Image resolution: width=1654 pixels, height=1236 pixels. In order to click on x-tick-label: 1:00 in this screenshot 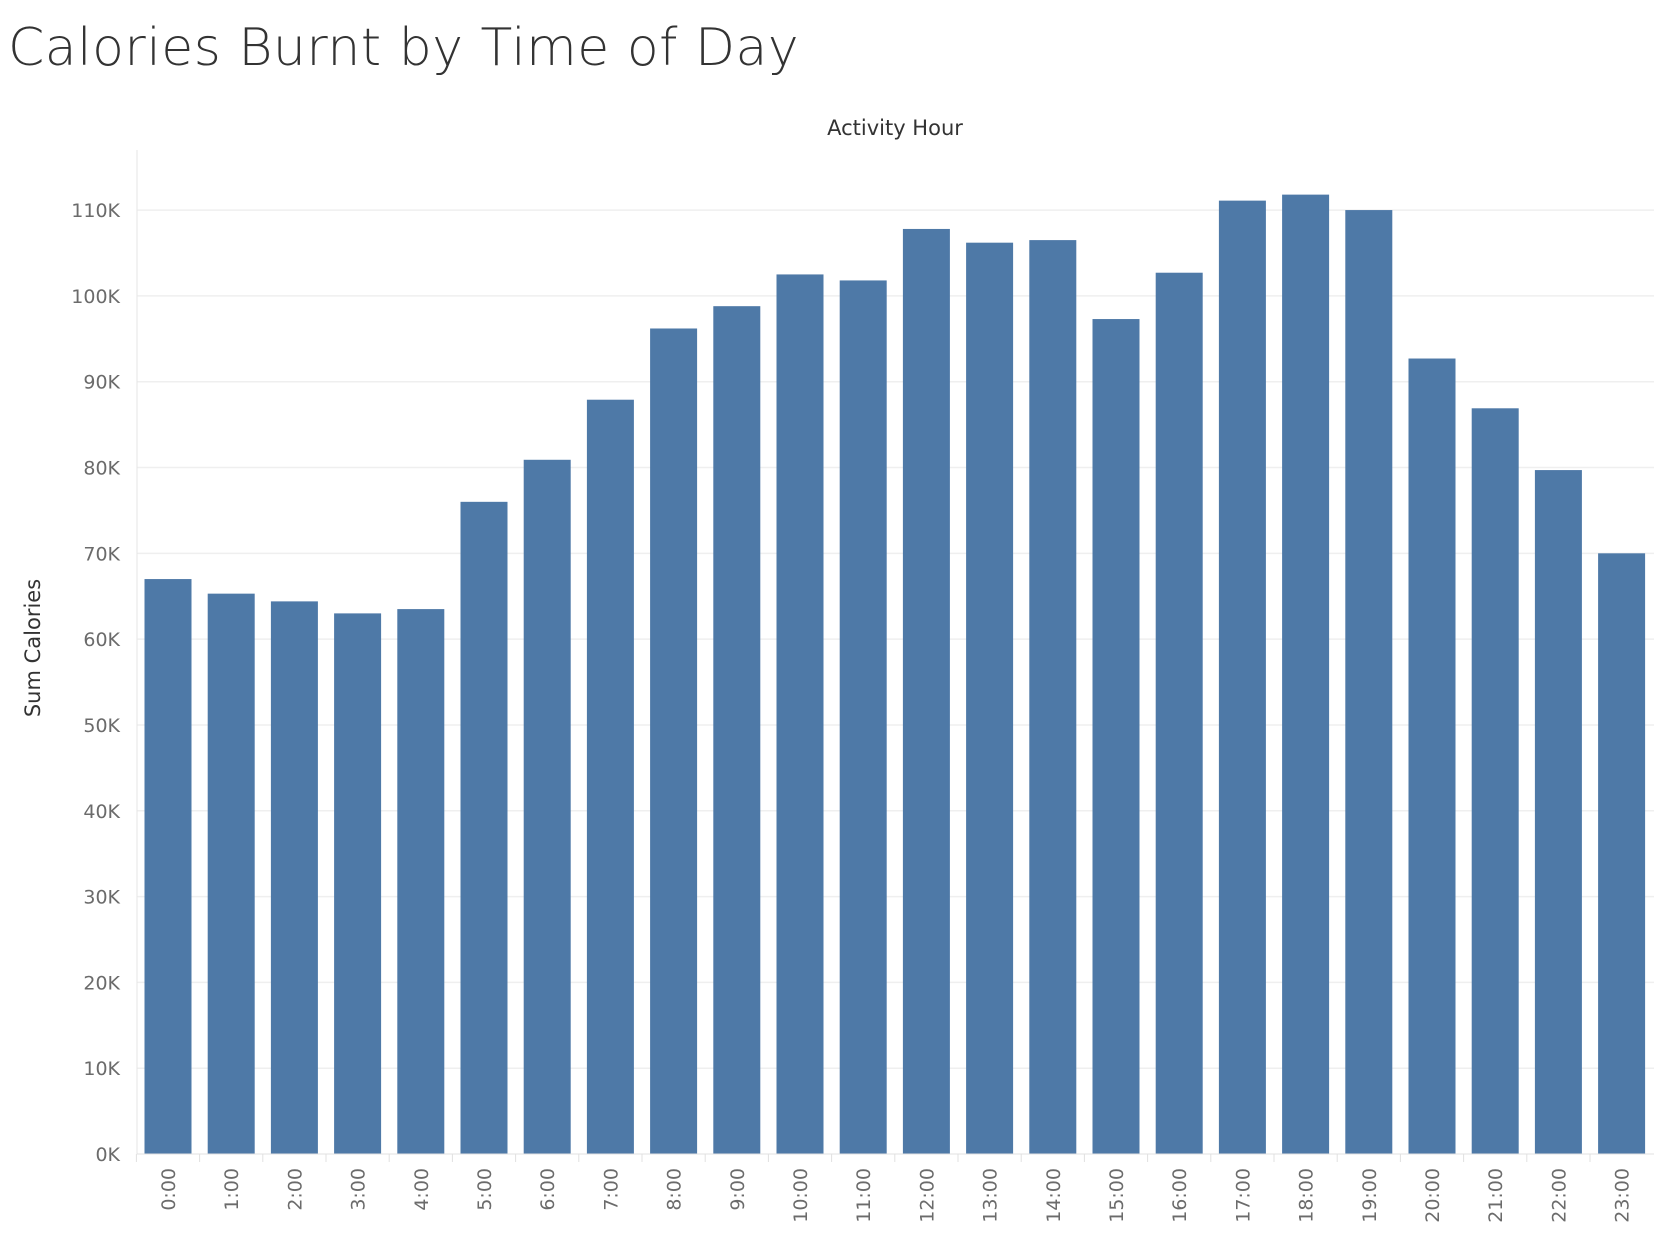, I will do `click(232, 1189)`.